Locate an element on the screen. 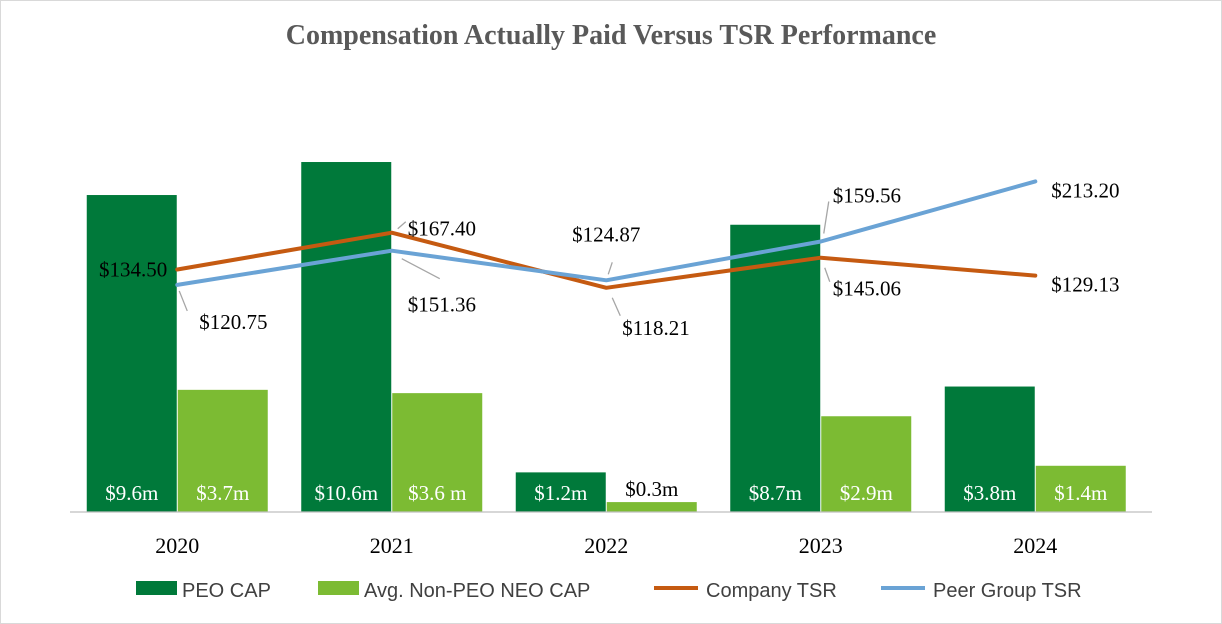 The image size is (1222, 624). legend-item-company-tsr: Company TSR is located at coordinates (745, 591).